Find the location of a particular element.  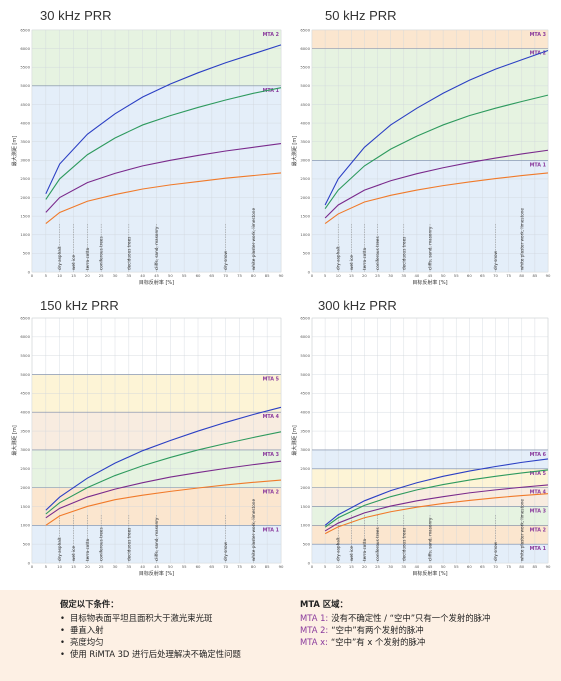

mta-legend-title: MTA 区域： is located at coordinates (324, 604).